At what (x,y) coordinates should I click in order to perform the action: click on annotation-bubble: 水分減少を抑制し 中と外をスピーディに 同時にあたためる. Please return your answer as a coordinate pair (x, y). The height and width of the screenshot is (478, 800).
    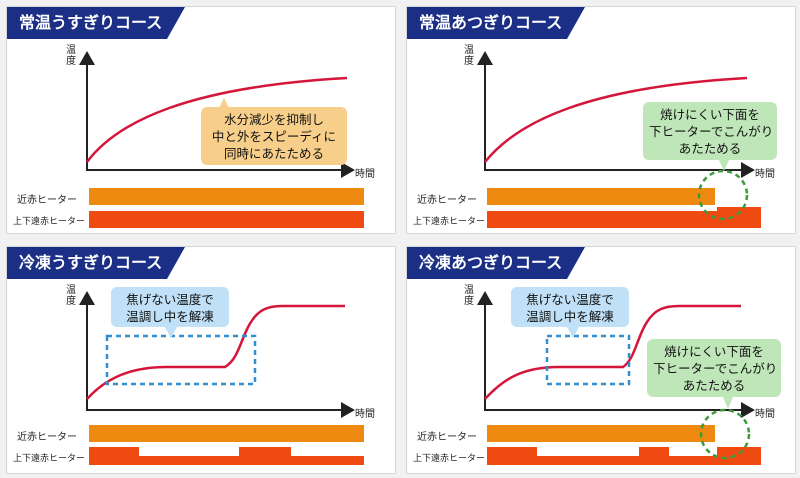
    Looking at the image, I should click on (274, 136).